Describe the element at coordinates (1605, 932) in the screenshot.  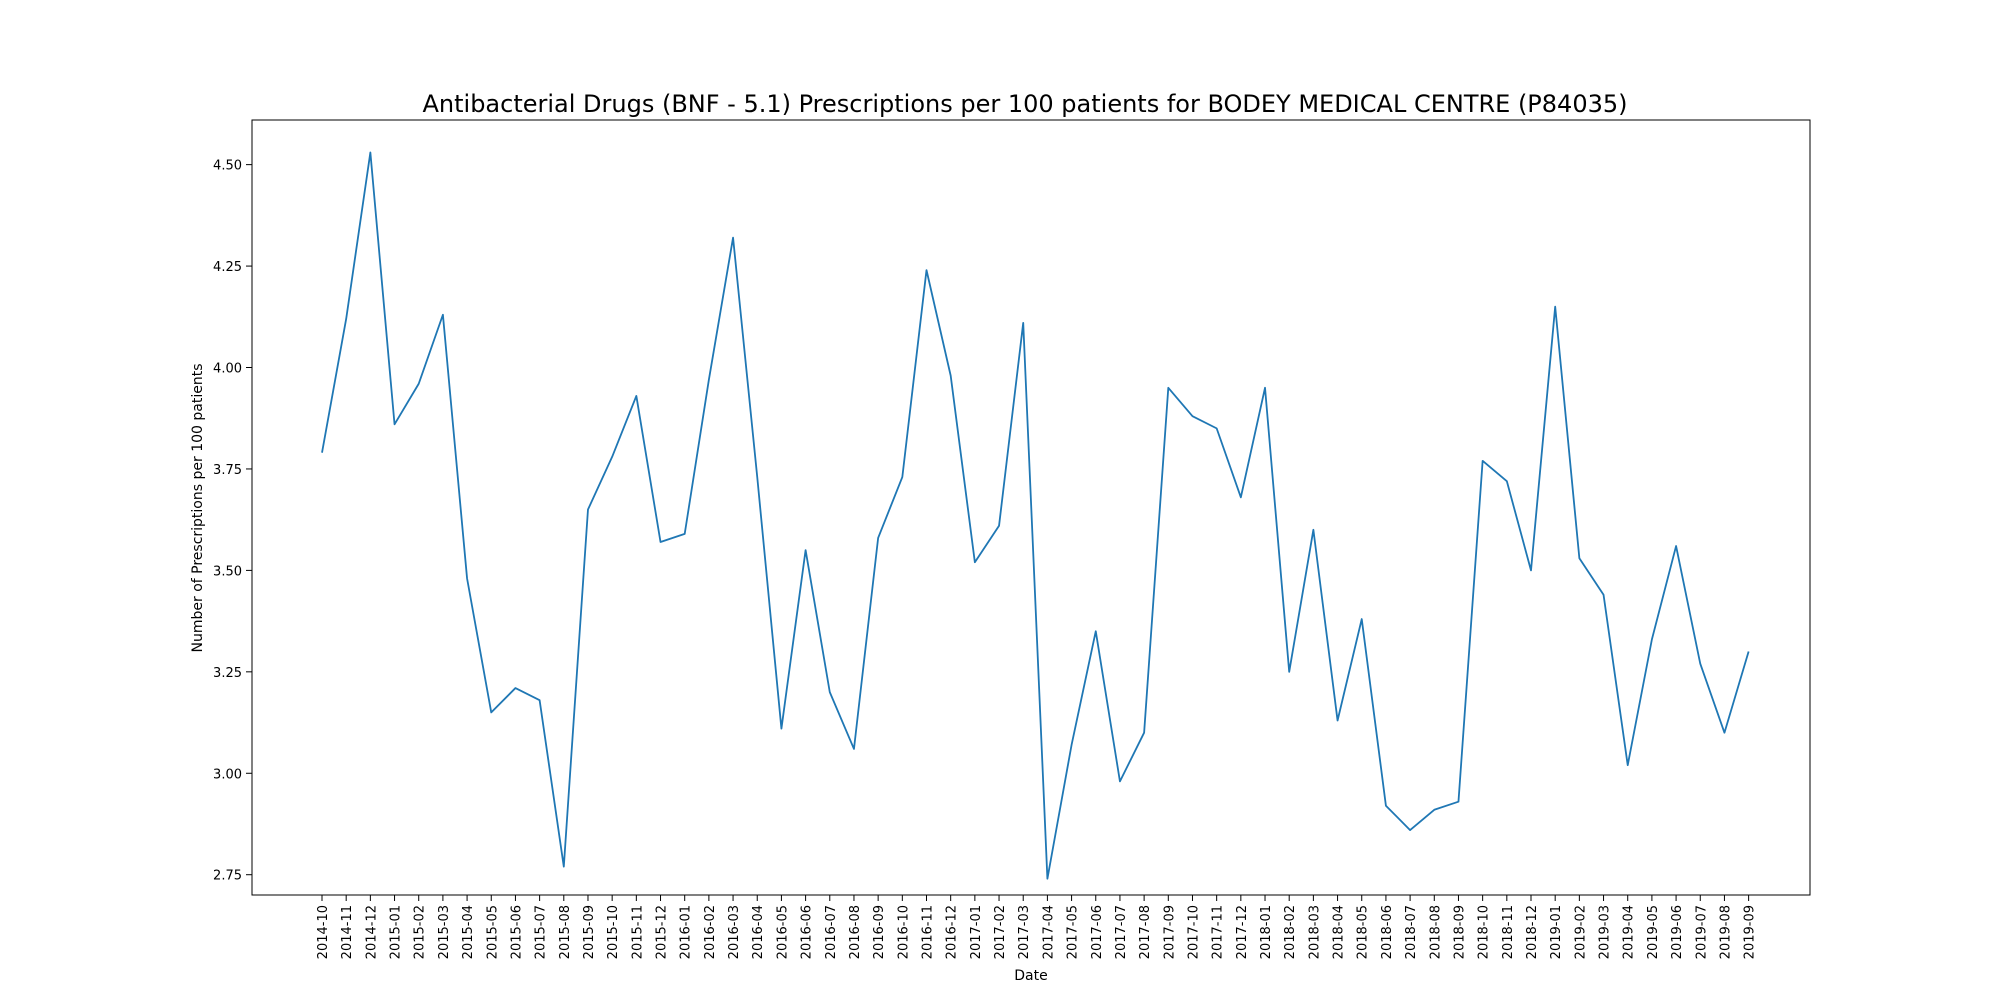
I see `x-tick-label: 2019-03` at that location.